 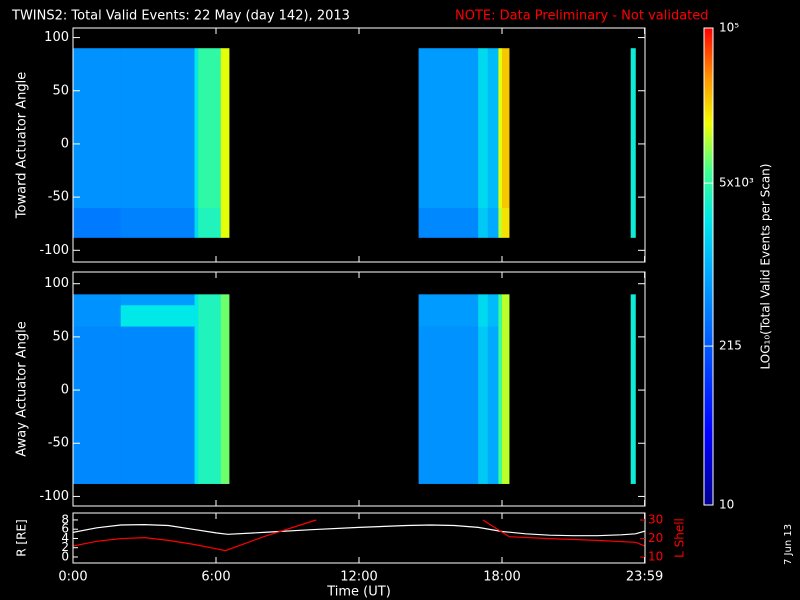 What do you see at coordinates (730, 346) in the screenshot?
I see `colorbar-tick-label: 215` at bounding box center [730, 346].